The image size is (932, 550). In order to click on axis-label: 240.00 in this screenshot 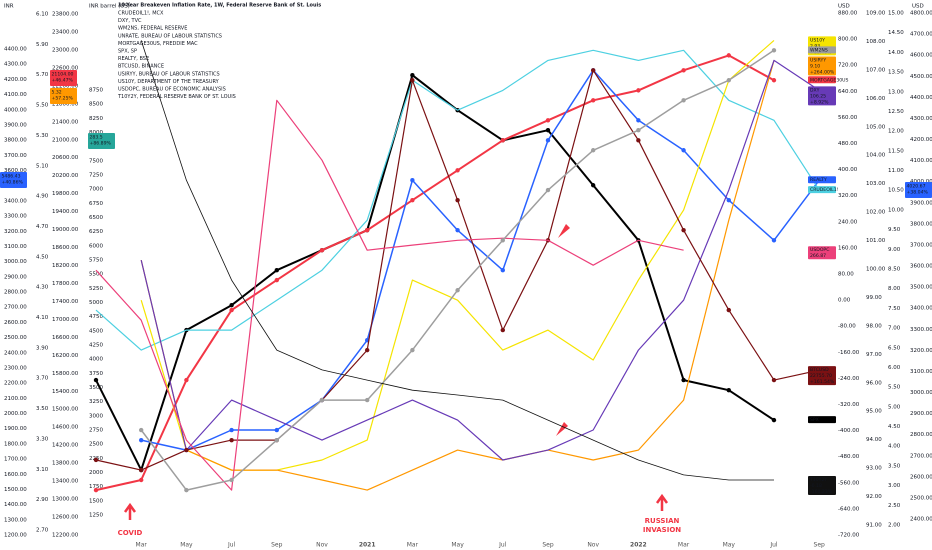, I will do `click(848, 222)`.